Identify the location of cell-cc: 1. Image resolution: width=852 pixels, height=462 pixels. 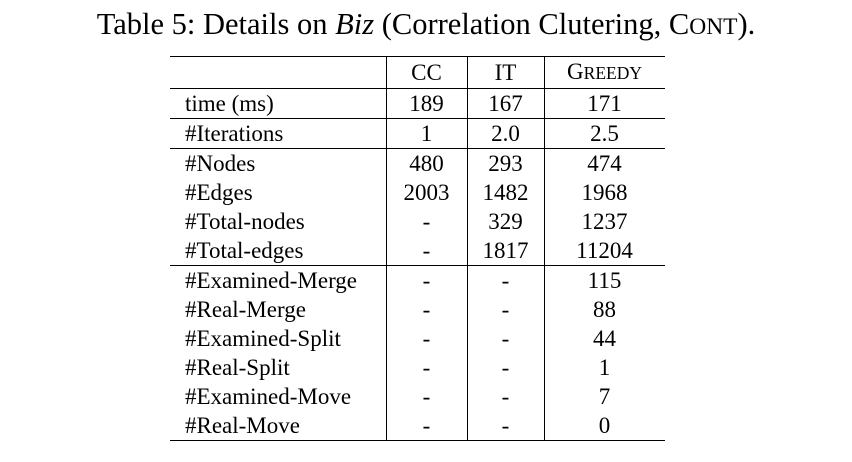
(426, 133).